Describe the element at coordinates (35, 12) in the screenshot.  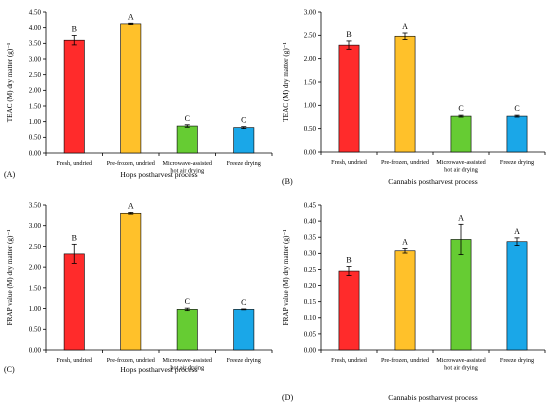
I see `y-tick-label: 4.50` at that location.